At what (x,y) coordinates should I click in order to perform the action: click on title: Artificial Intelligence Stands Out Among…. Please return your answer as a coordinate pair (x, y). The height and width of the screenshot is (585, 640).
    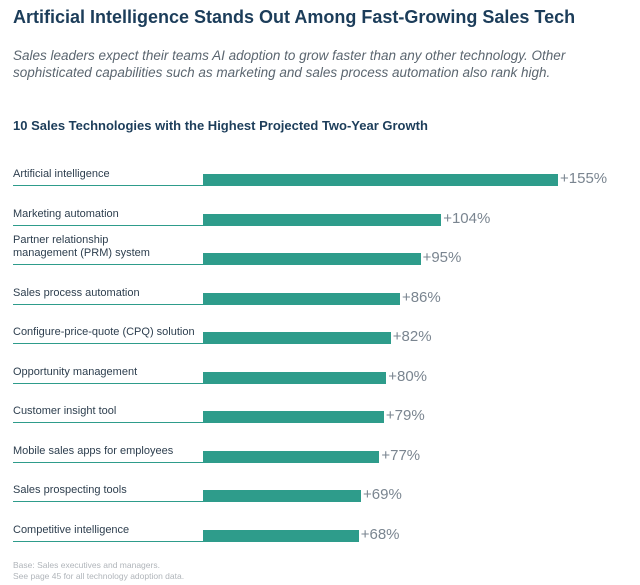
    Looking at the image, I should click on (294, 17).